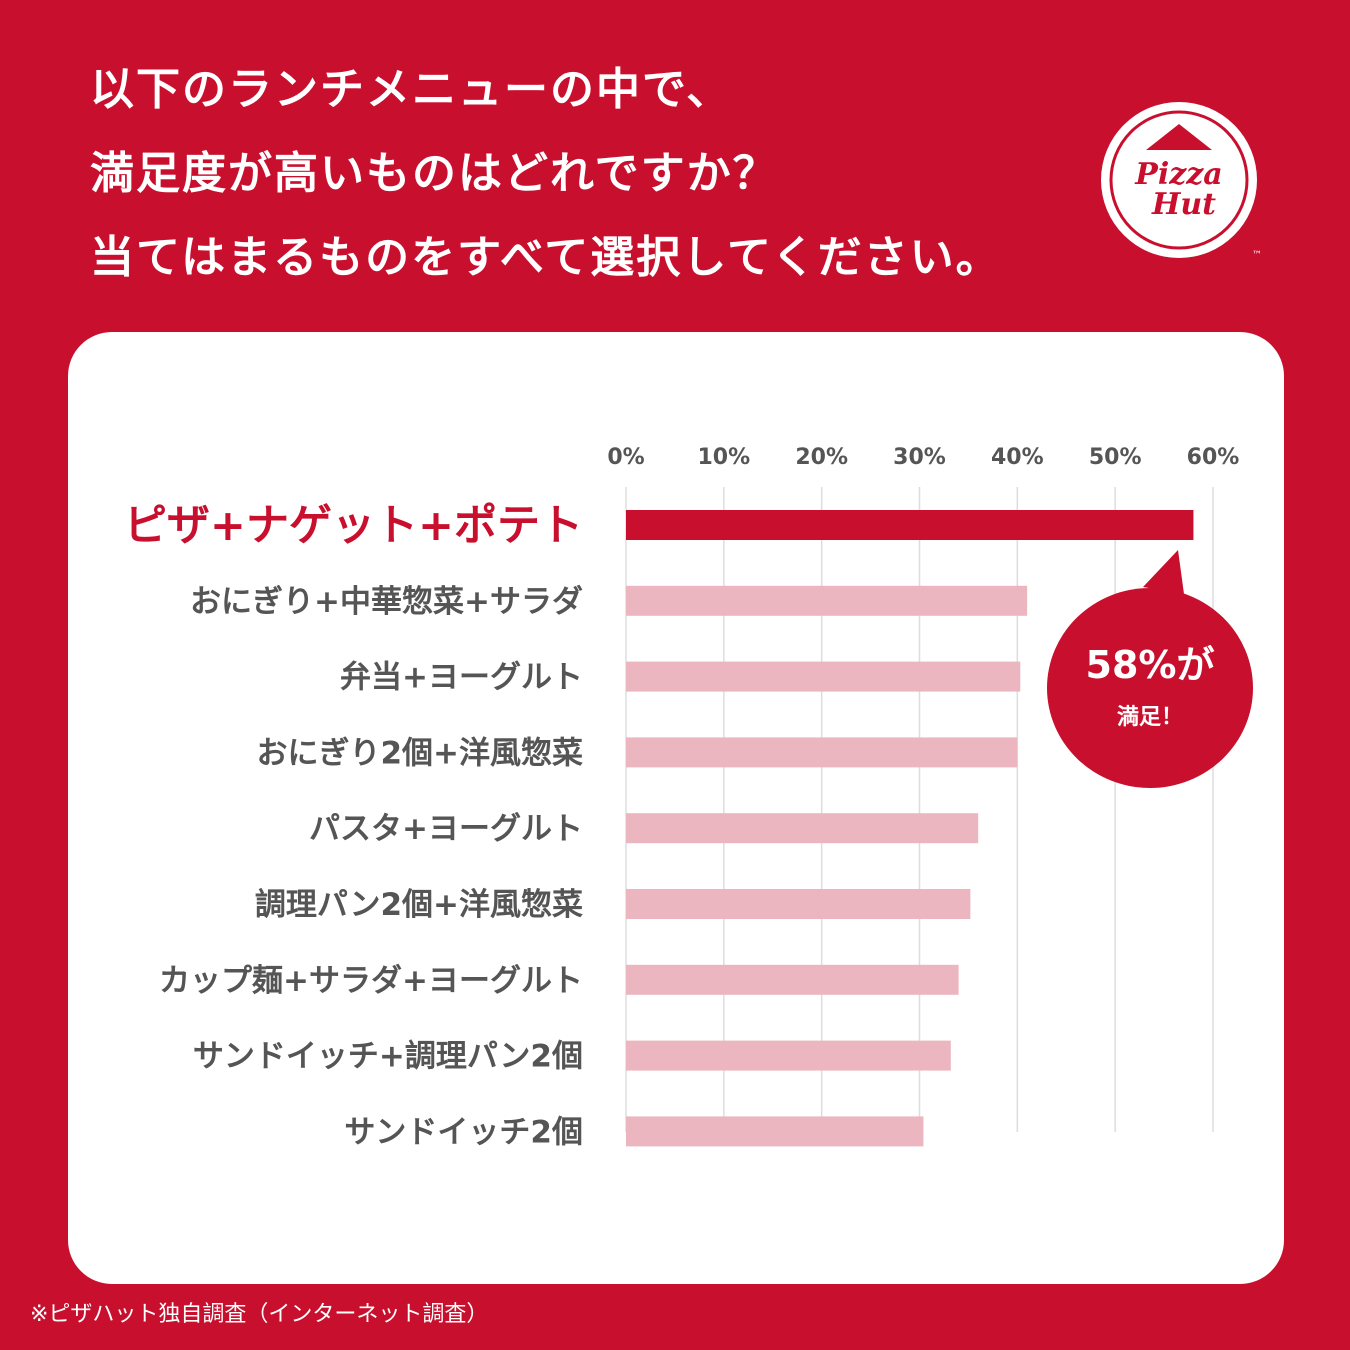  Describe the element at coordinates (259, 1314) in the screenshot. I see `footnote: ※ピザハット独自調査（インターネット調査）` at that location.